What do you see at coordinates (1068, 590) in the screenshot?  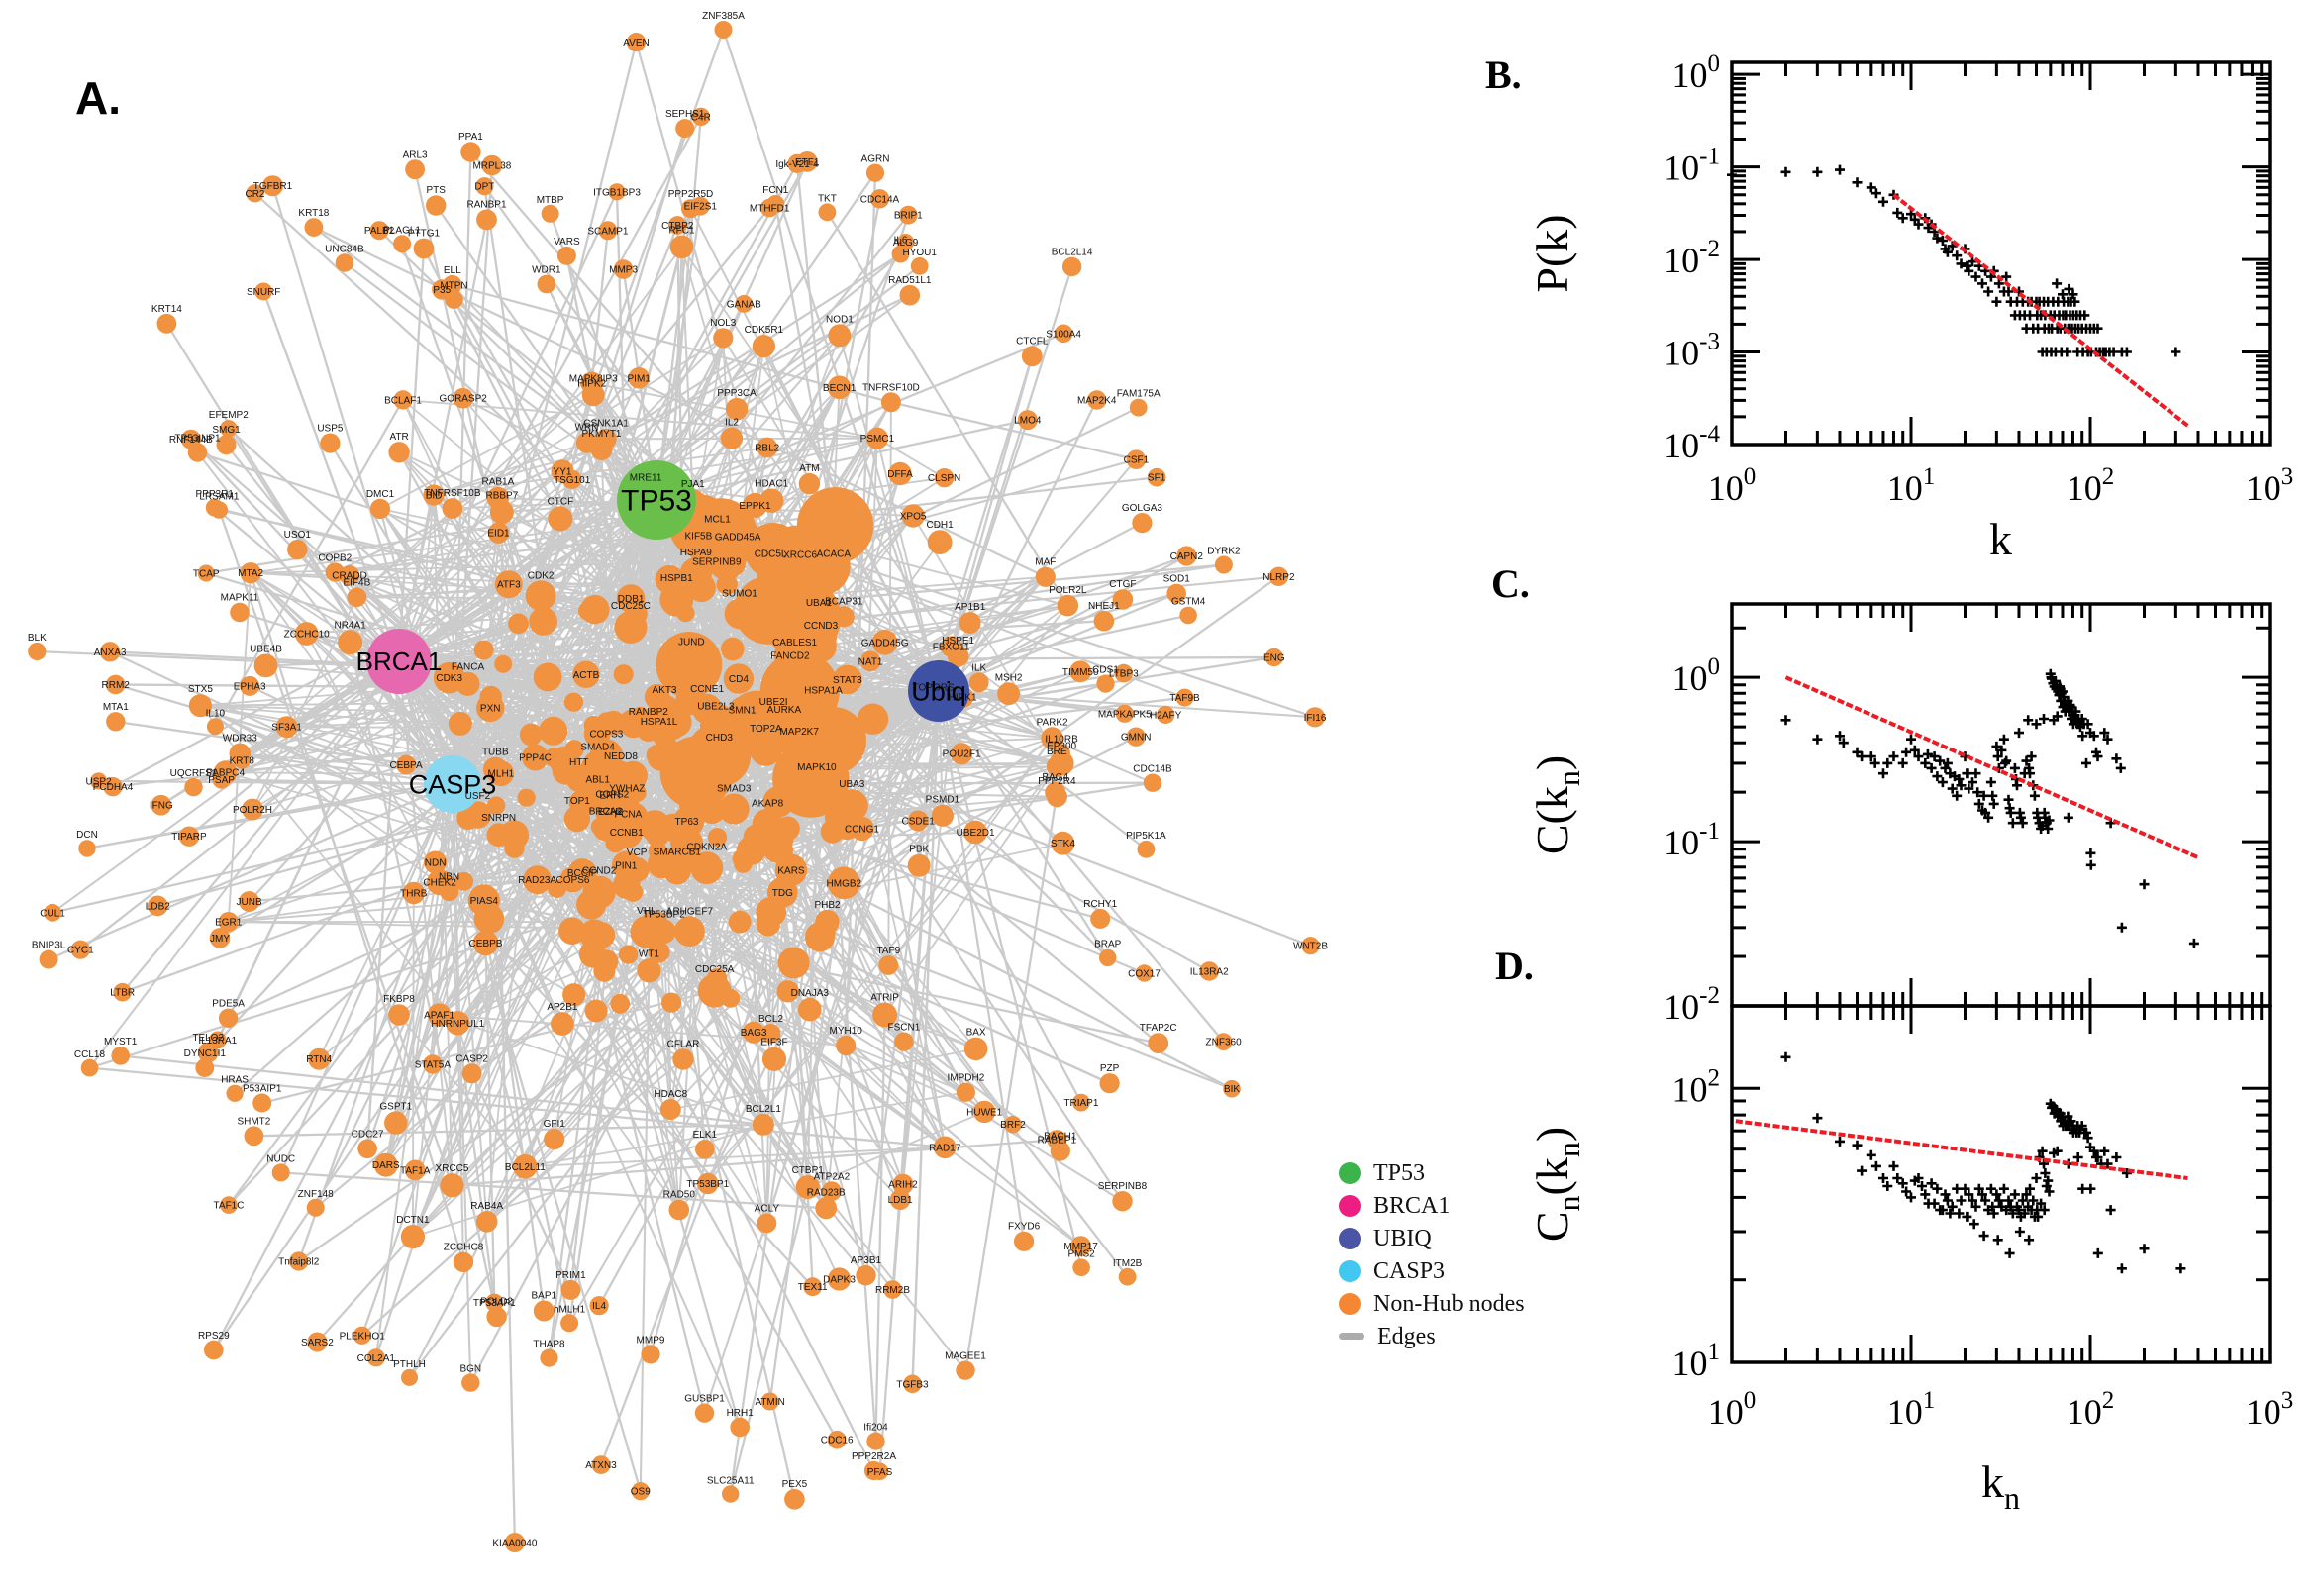 I see `gene-label: POLR2L` at bounding box center [1068, 590].